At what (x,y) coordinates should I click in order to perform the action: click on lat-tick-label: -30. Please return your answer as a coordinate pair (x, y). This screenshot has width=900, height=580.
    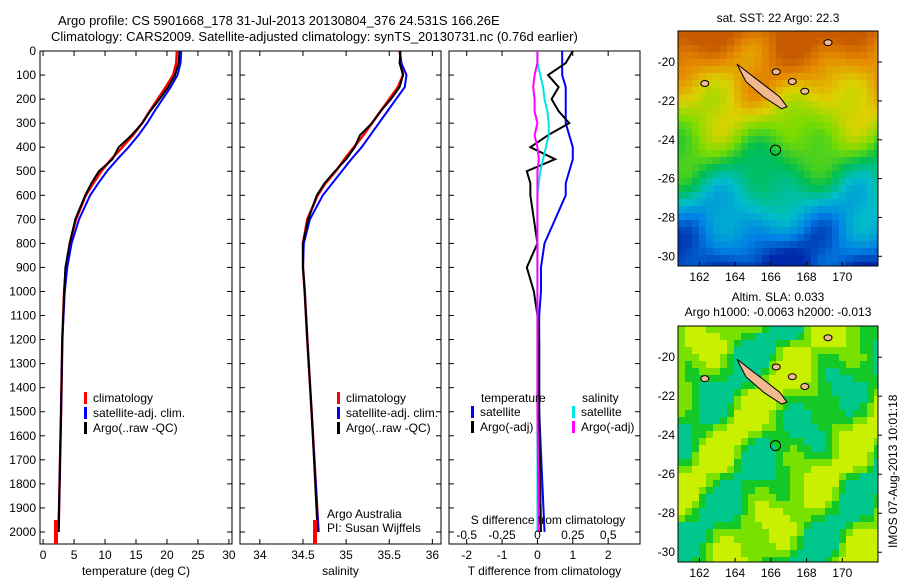
    Looking at the image, I should click on (667, 552).